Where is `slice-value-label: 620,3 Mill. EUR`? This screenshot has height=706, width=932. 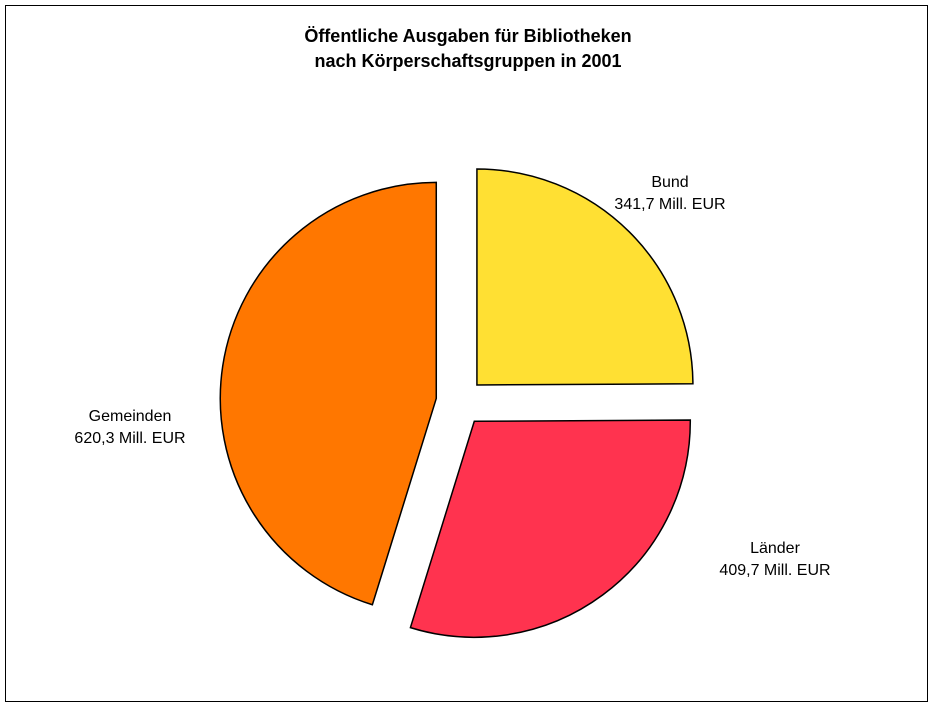
slice-value-label: 620,3 Mill. EUR is located at coordinates (129, 438).